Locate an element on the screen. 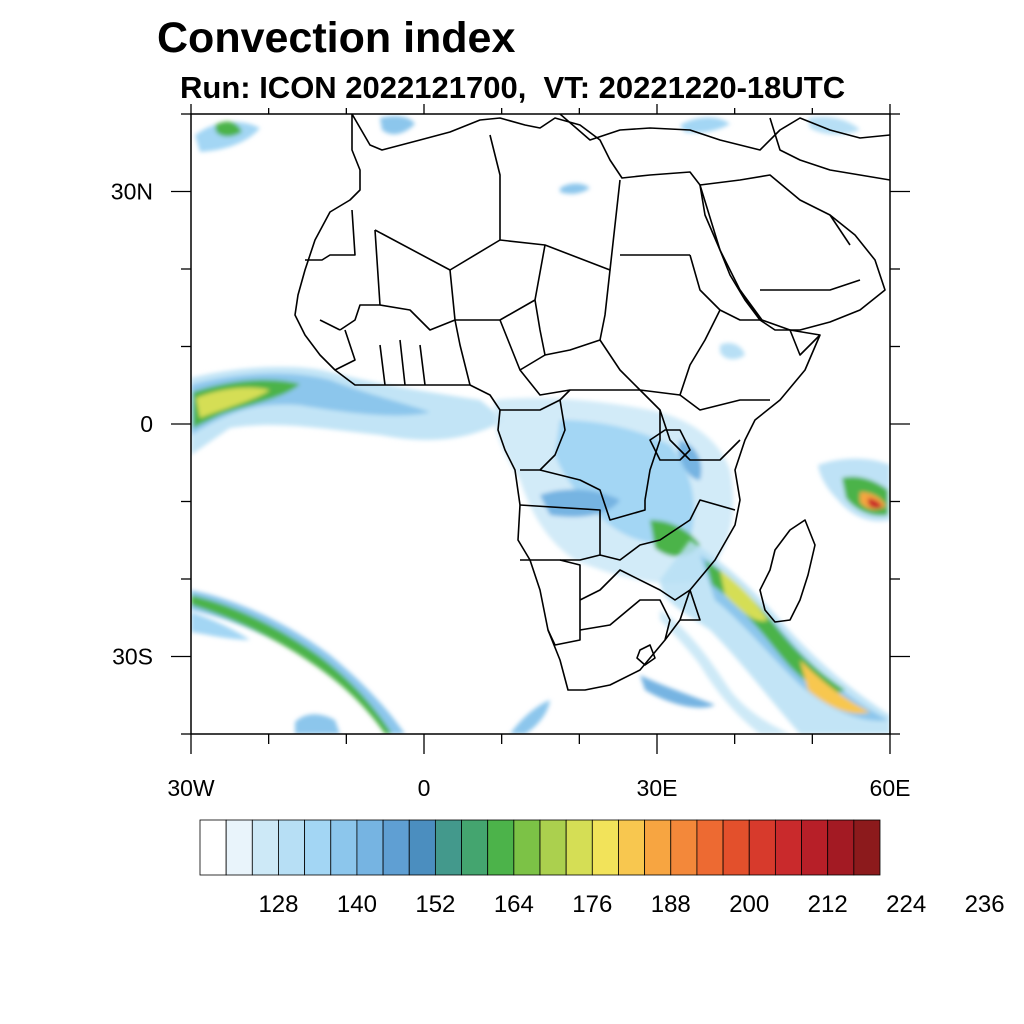 Image resolution: width=1024 pixels, height=1024 pixels. colorbar-label: 140 is located at coordinates (357, 904).